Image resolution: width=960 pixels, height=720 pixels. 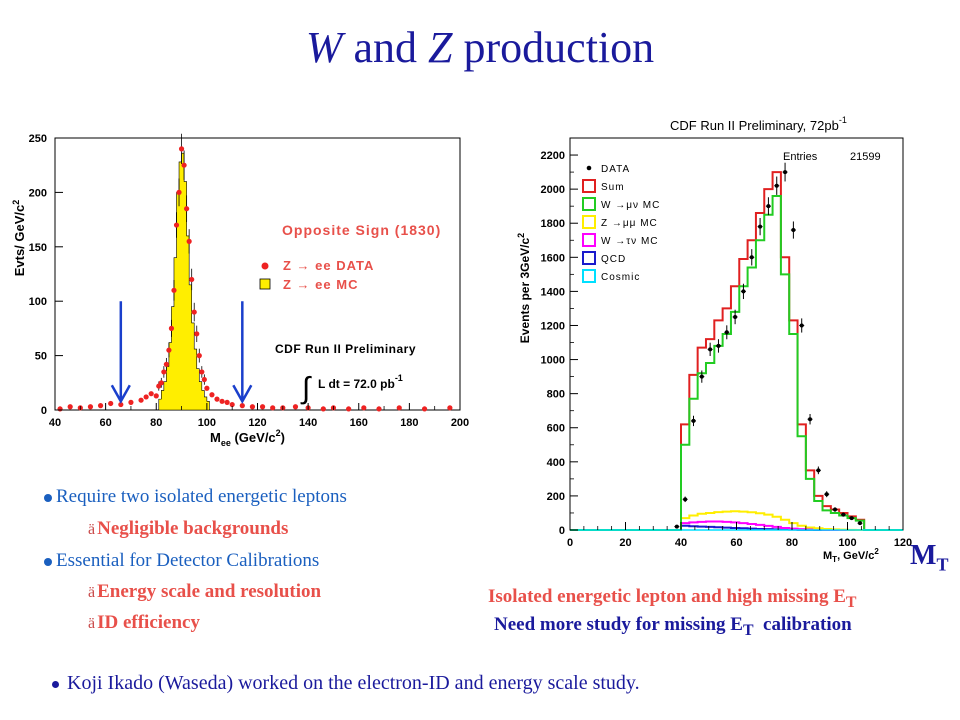 What do you see at coordinates (553, 190) in the screenshot?
I see `right-ytick-label: 2000` at bounding box center [553, 190].